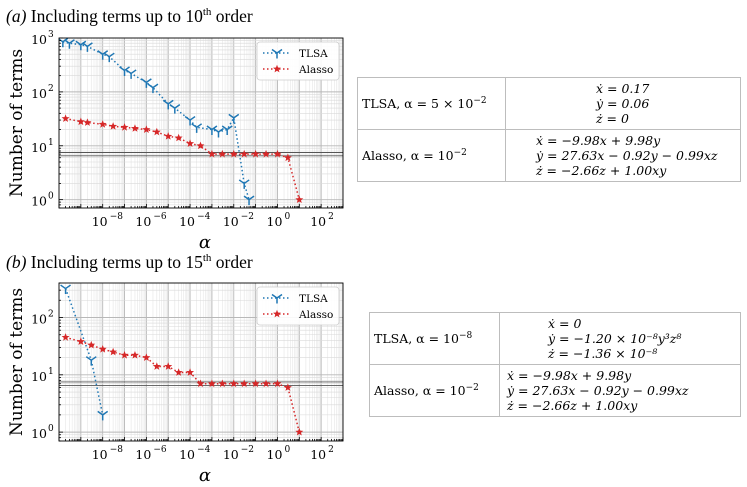  What do you see at coordinates (598, 390) in the screenshot?
I see `equation-line: ẏ = 27.63x − 0.92y − 0.99xz` at bounding box center [598, 390].